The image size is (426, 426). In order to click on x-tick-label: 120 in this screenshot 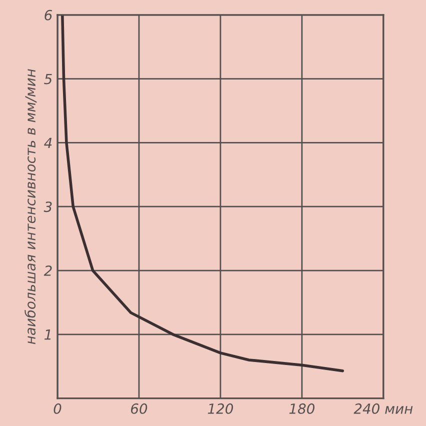, I will do `click(221, 408)`.